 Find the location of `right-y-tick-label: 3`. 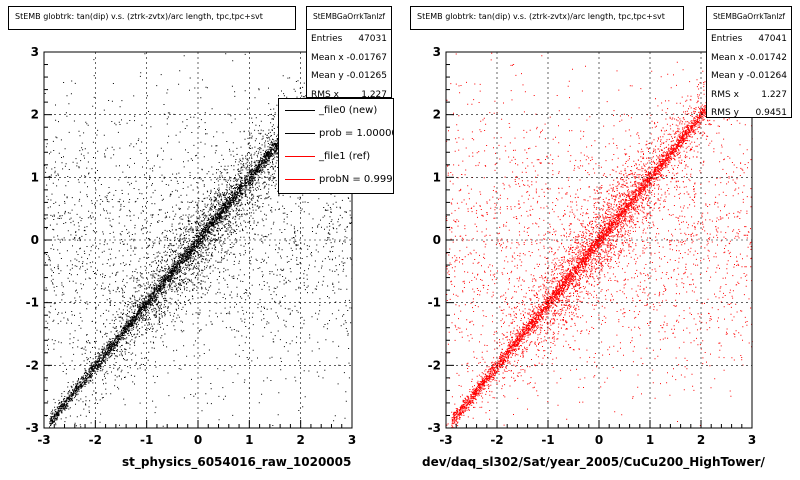

right-y-tick-label: 3 is located at coordinates (437, 52).